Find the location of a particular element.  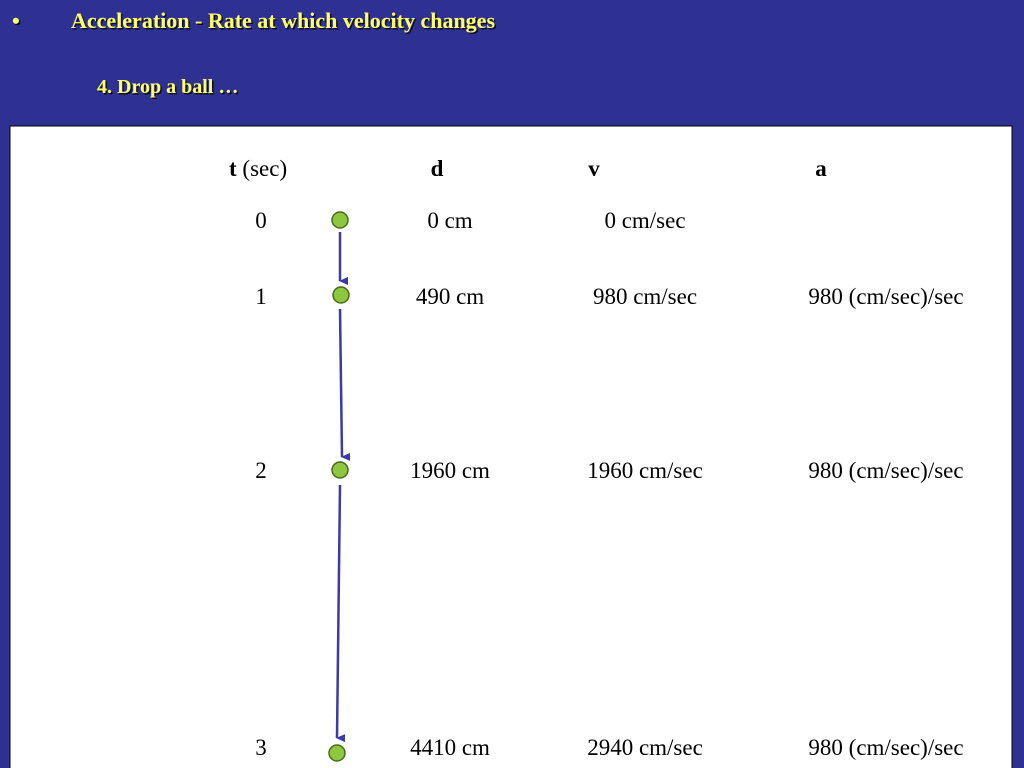

table-cell: 2 is located at coordinates (261, 470).